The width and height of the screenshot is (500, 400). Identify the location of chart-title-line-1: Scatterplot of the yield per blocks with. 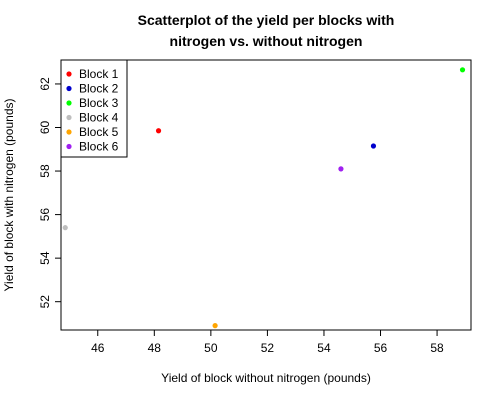
(266, 20).